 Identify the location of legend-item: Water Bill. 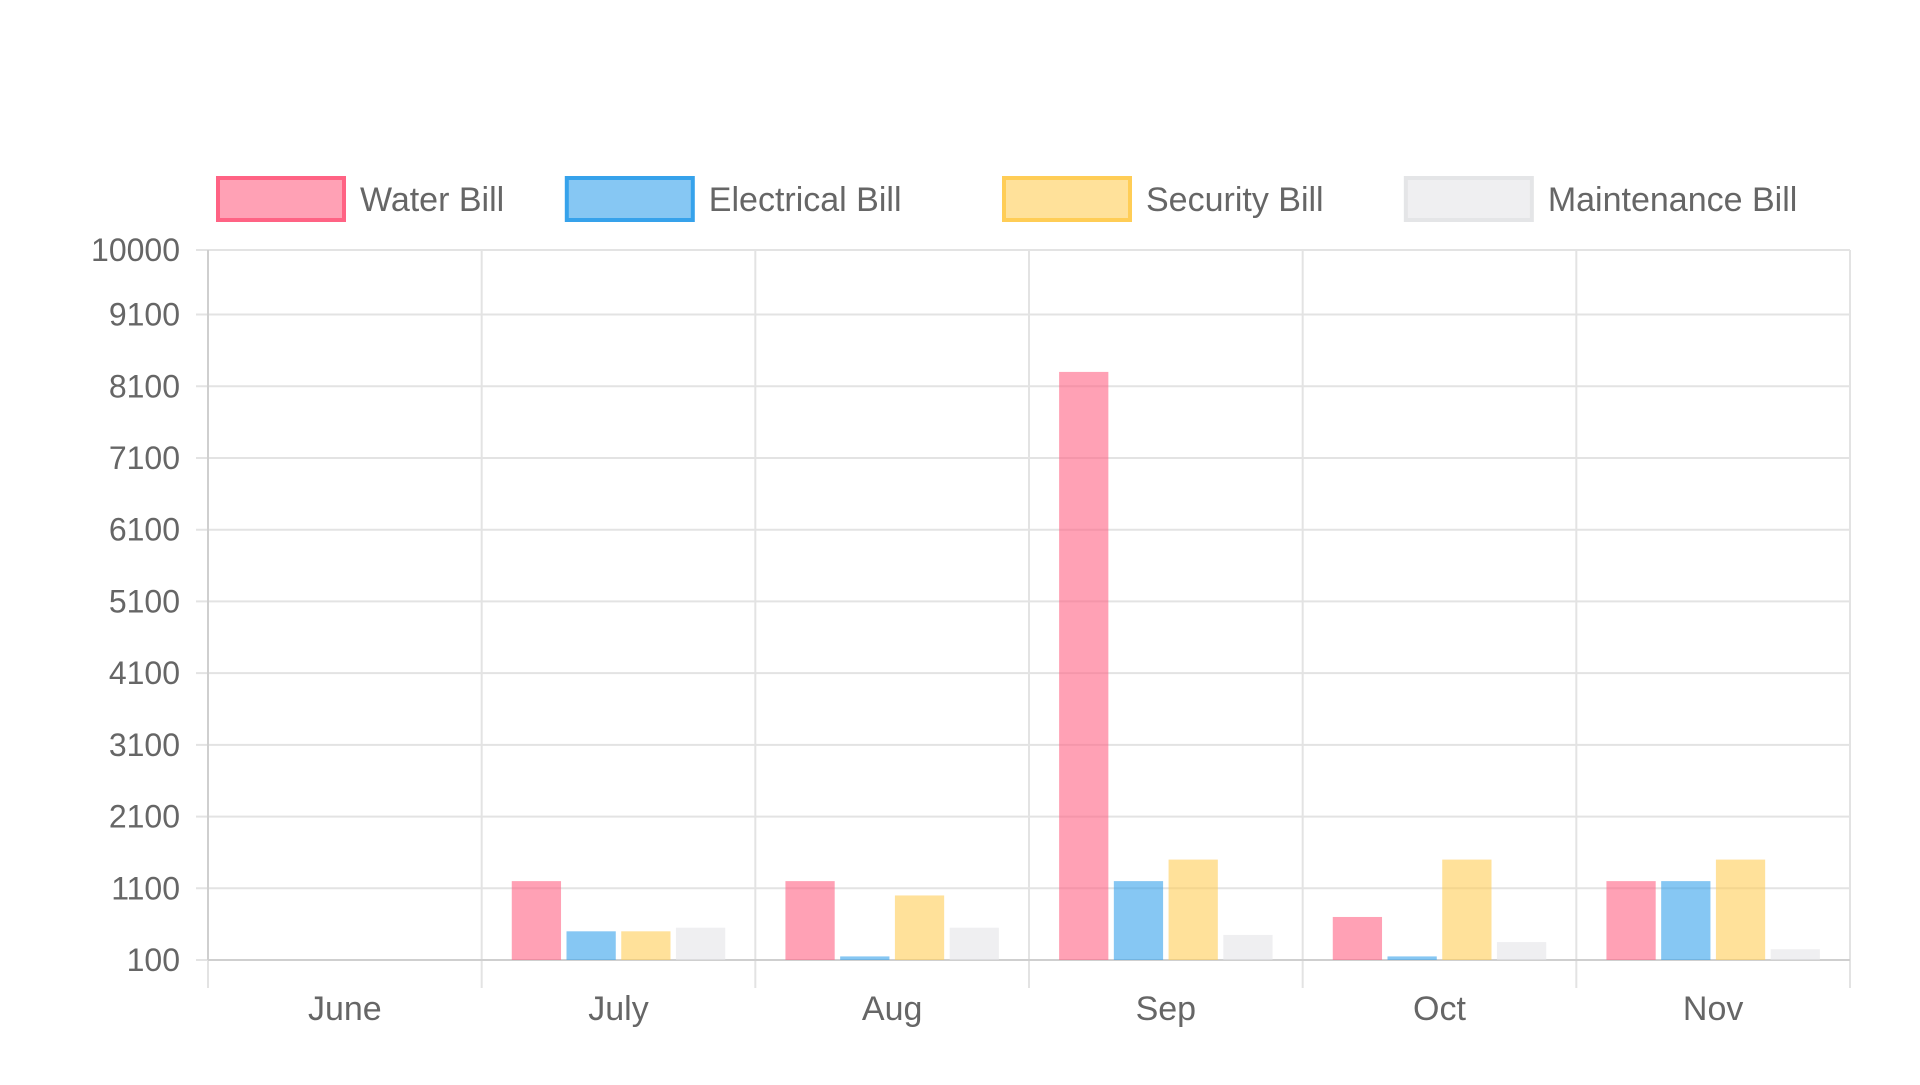
(360, 199).